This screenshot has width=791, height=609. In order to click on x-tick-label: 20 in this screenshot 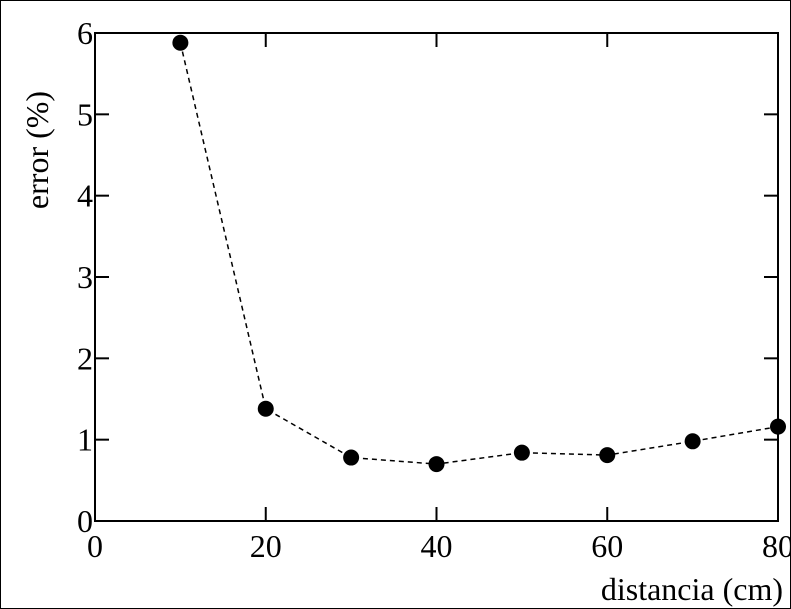, I will do `click(266, 546)`.